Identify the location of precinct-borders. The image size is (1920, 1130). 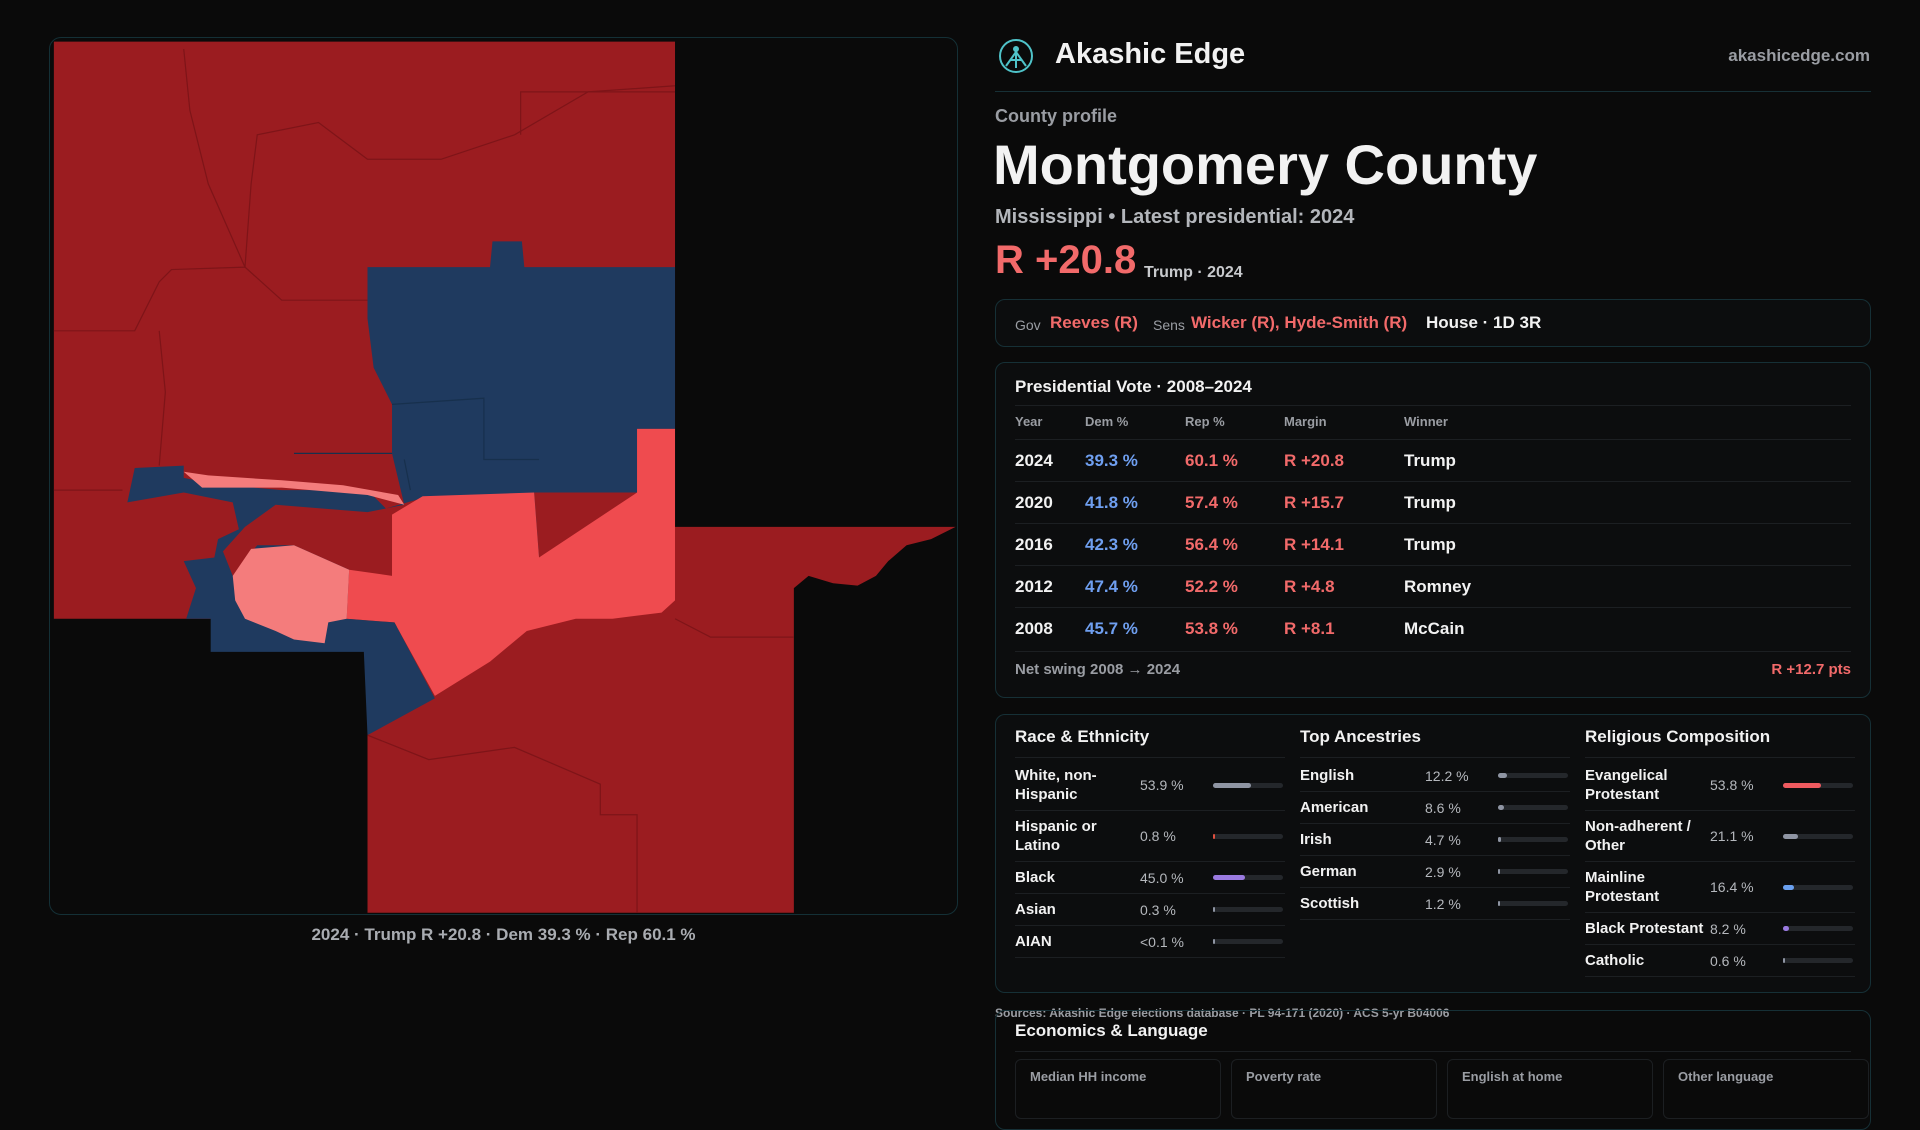
(416, 444).